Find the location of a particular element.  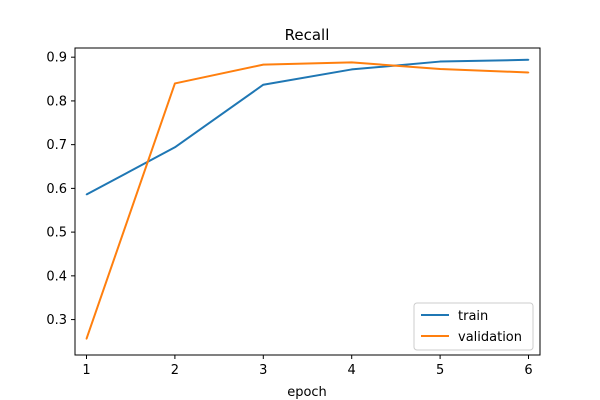

y-tick-label: 0.5 is located at coordinates (56, 233).